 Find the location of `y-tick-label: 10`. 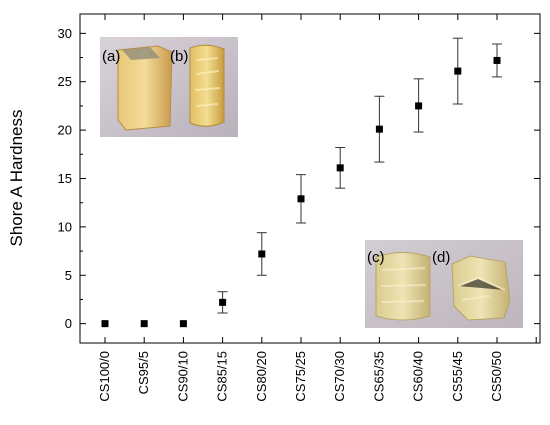

y-tick-label: 10 is located at coordinates (65, 226).